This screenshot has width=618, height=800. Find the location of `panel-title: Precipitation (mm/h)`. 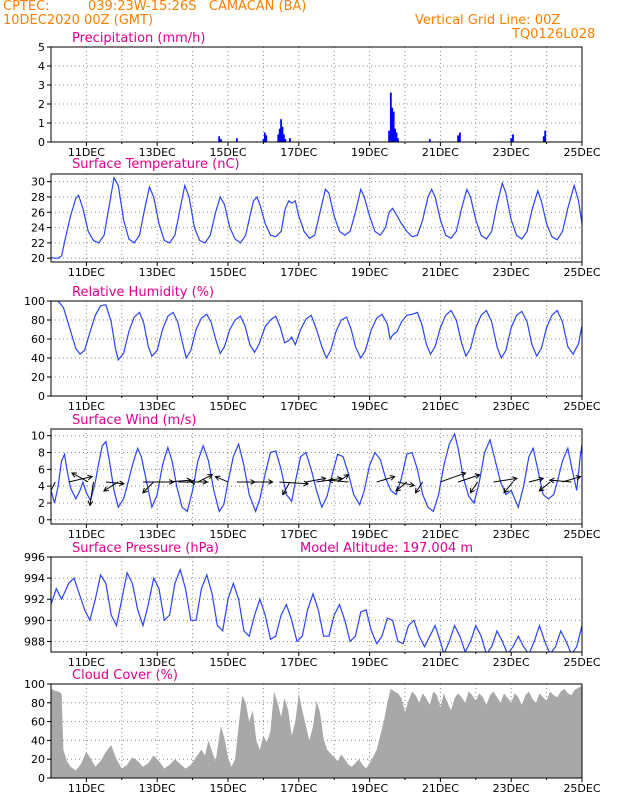

panel-title: Precipitation (mm/h) is located at coordinates (138, 38).